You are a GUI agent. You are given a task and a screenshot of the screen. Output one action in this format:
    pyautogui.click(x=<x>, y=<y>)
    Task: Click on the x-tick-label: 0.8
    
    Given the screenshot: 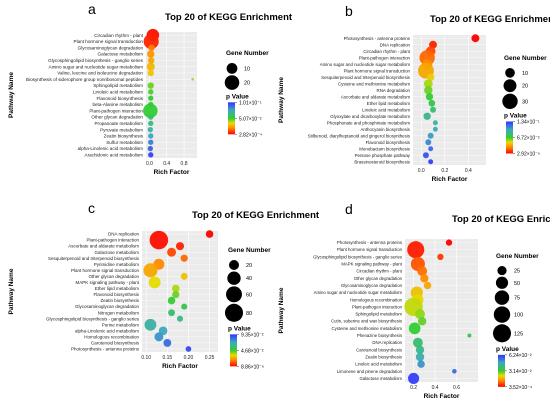 What is the action you would take?
    pyautogui.click(x=184, y=164)
    